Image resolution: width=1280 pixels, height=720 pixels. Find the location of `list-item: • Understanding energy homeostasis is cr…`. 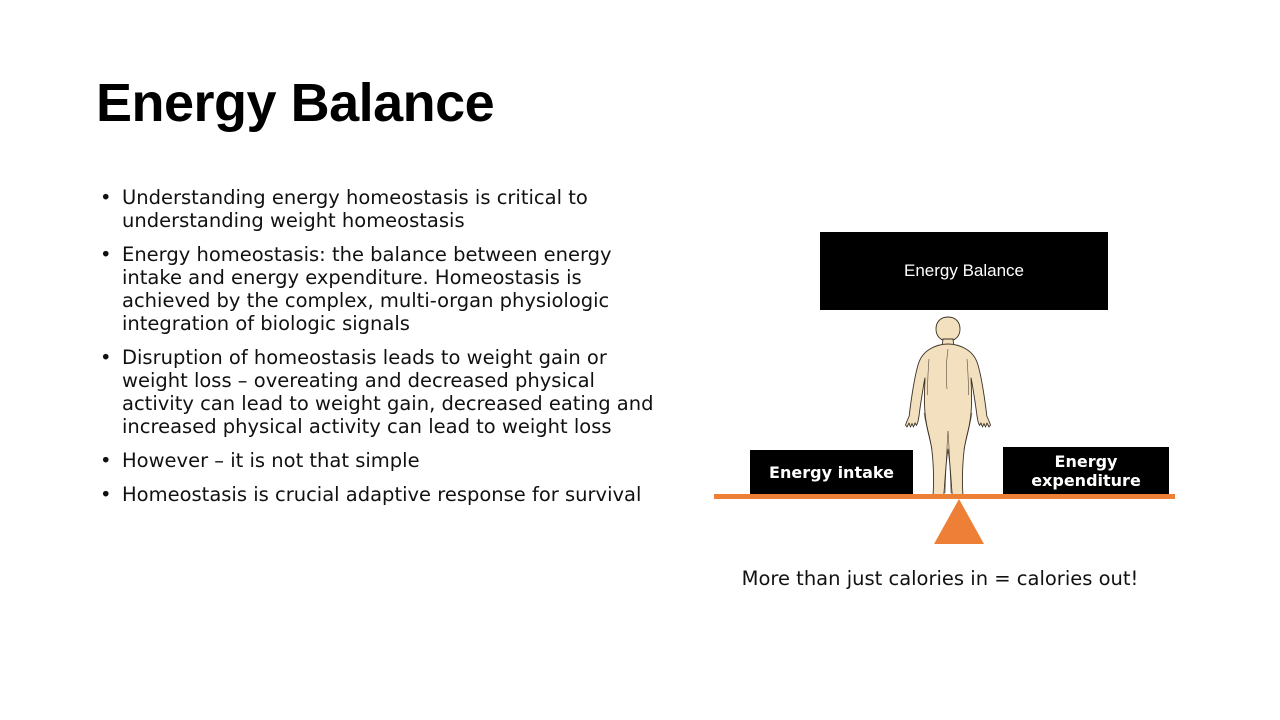

list-item: • Understanding energy homeostasis is cr… is located at coordinates (376, 209).